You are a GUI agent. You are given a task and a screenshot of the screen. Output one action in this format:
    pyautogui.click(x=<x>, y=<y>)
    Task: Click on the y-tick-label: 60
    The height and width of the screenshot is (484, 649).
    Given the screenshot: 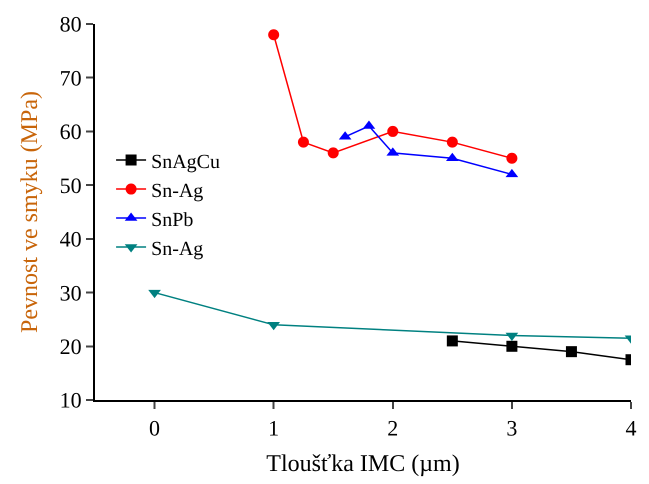 What is the action you would take?
    pyautogui.click(x=71, y=131)
    